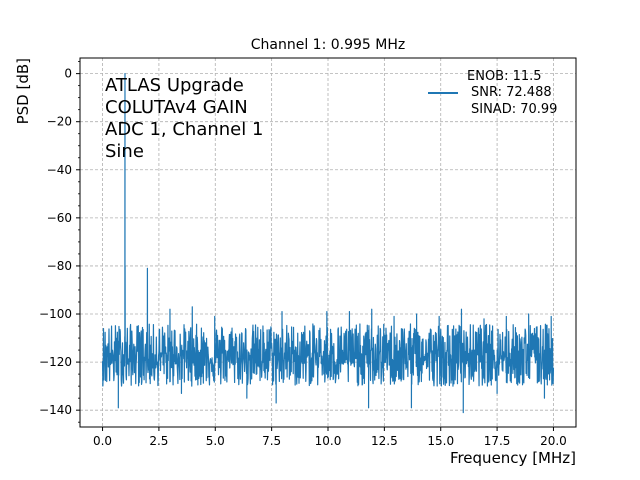 Image resolution: width=640 pixels, height=480 pixels. I want to click on y-axis-ticks: 0 −20 −40 −60 −80 −100 −120 −140, so click(59, 242).